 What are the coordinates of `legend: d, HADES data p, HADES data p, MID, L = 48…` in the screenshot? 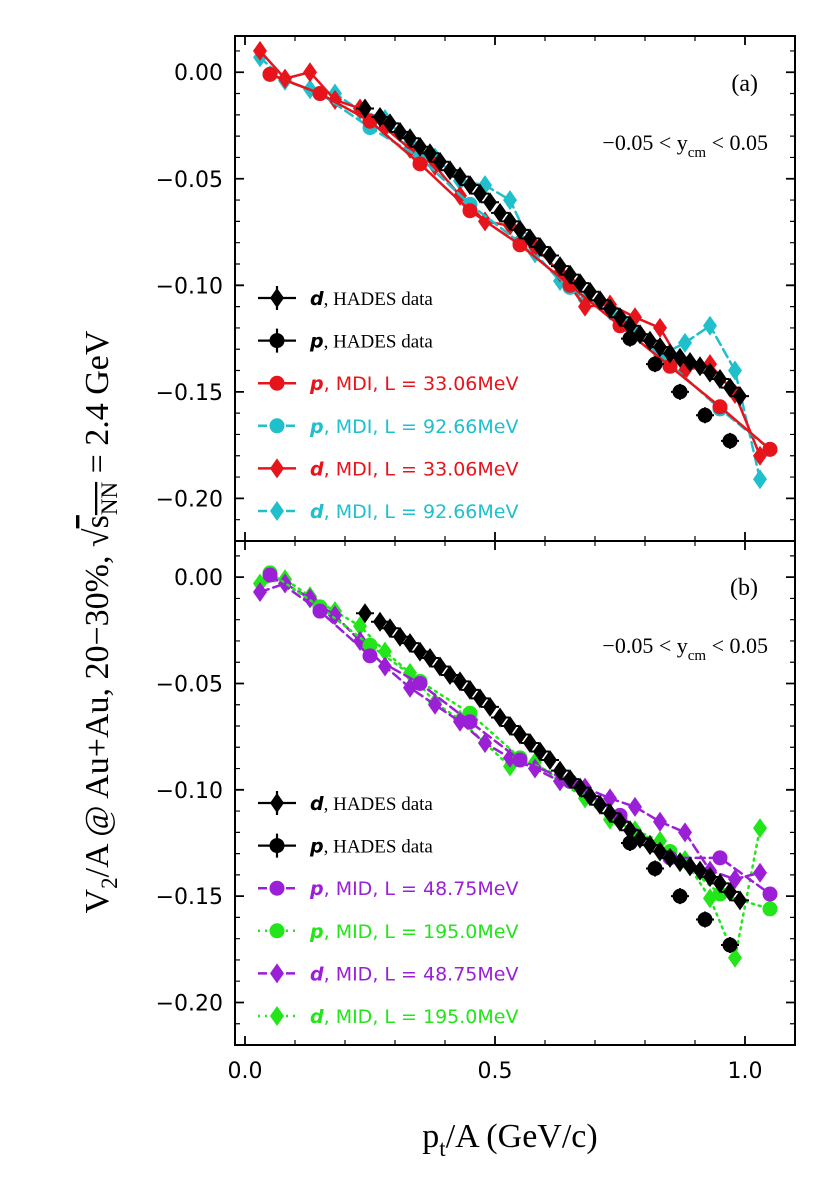 It's located at (388, 909).